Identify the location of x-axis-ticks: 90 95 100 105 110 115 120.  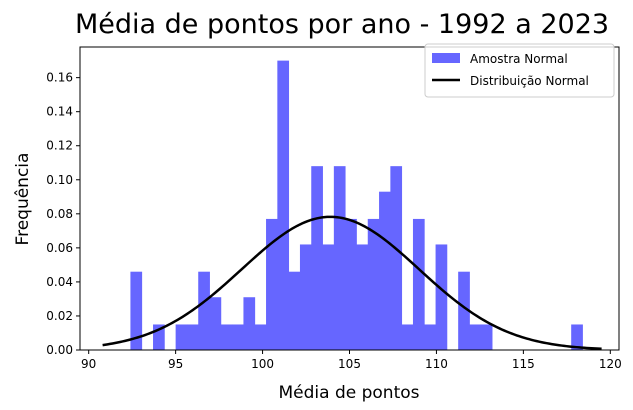
(351, 360).